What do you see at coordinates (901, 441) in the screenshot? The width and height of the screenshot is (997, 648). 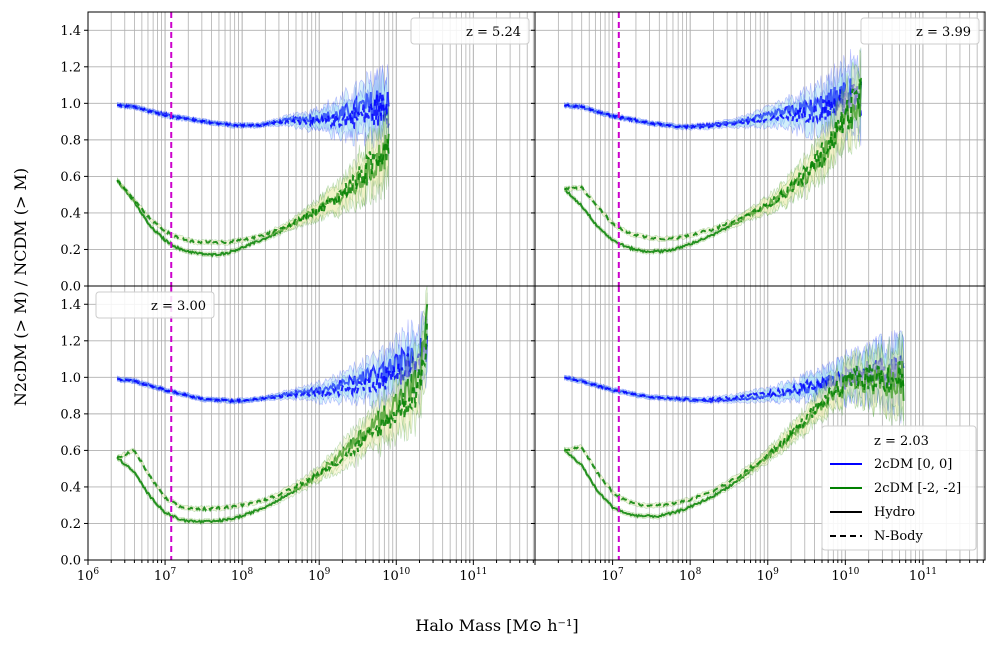 I see `legend-z-label: z = 2.03` at bounding box center [901, 441].